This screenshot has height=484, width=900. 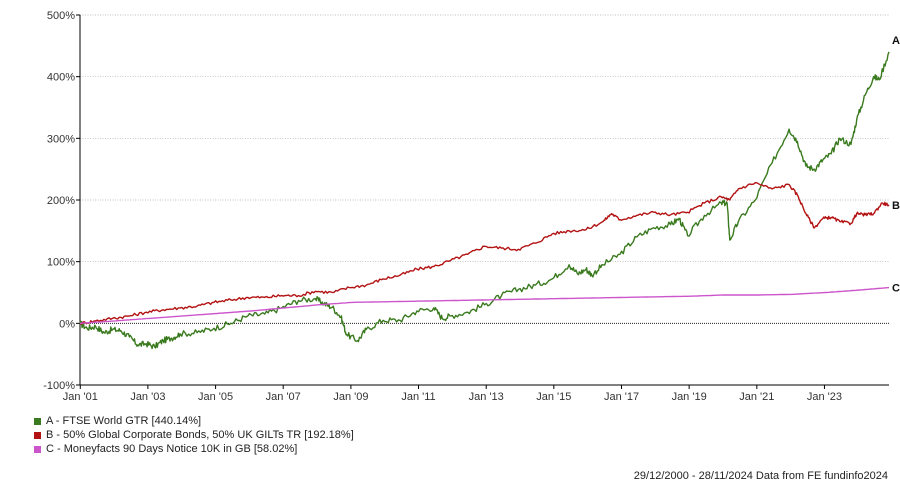 I want to click on series-end-label-c: C, so click(x=896, y=289).